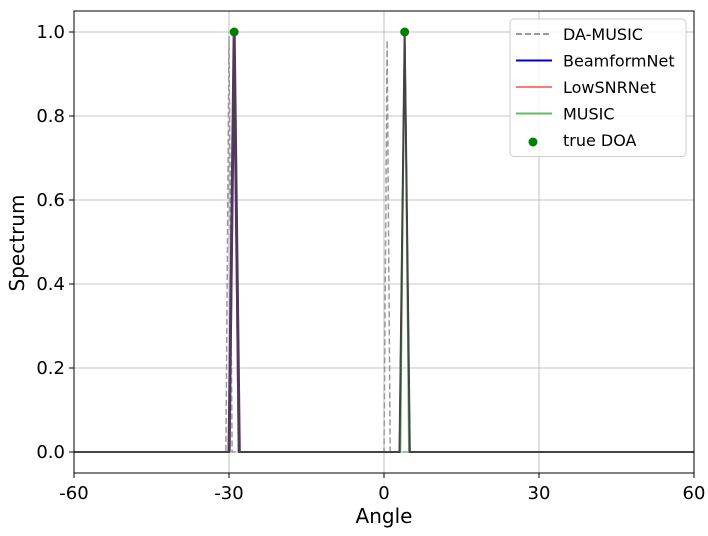  What do you see at coordinates (603, 34) in the screenshot?
I see `legend-label: DA-MUSIC` at bounding box center [603, 34].